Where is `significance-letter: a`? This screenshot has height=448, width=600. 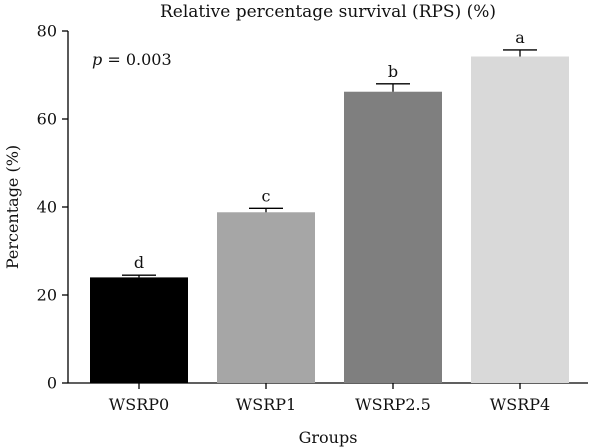
significance-letter: a is located at coordinates (520, 37).